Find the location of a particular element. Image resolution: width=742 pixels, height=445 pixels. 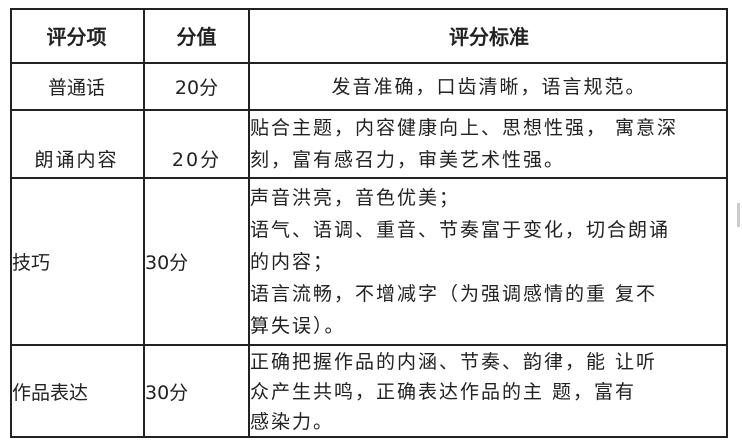

row-item: 朗诵内容 is located at coordinates (76, 144).